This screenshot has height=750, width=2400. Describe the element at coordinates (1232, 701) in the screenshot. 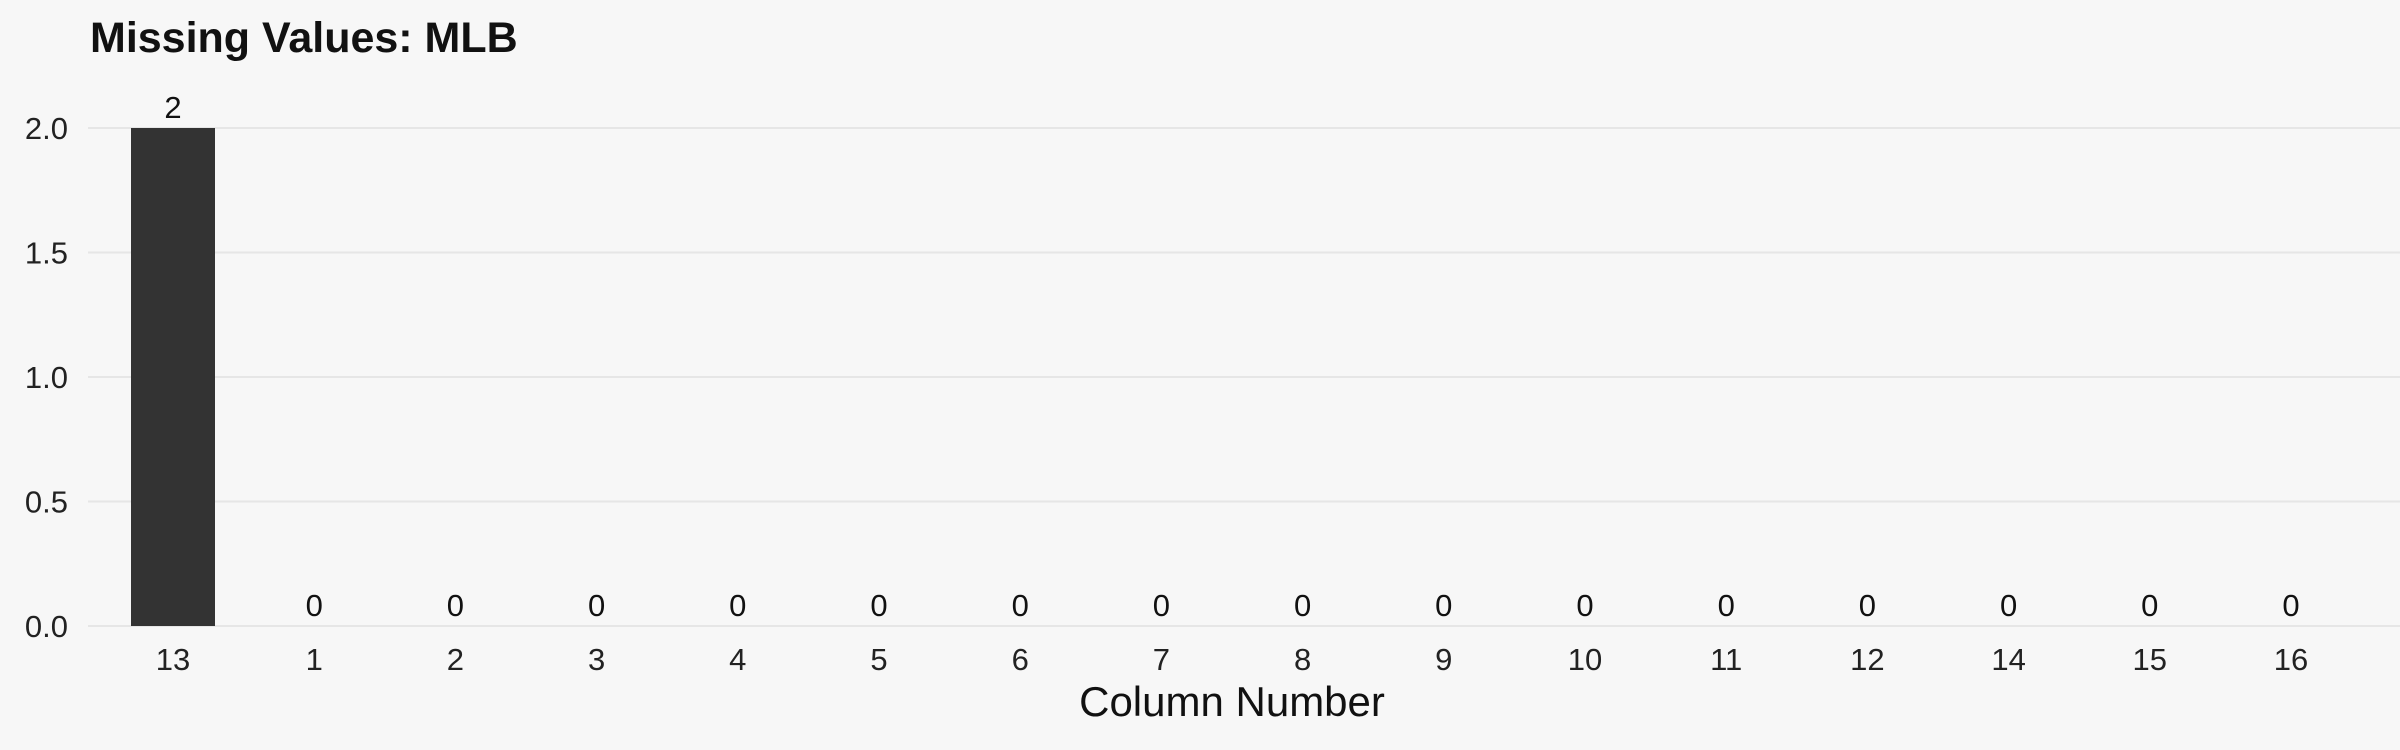

I see `x-axis-title: Column Number` at that location.